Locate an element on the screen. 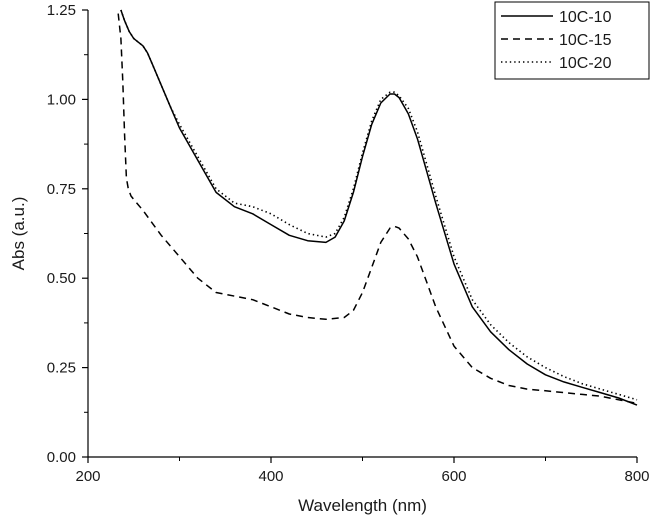 The width and height of the screenshot is (655, 523). x-tick-label: 800 is located at coordinates (636, 476).